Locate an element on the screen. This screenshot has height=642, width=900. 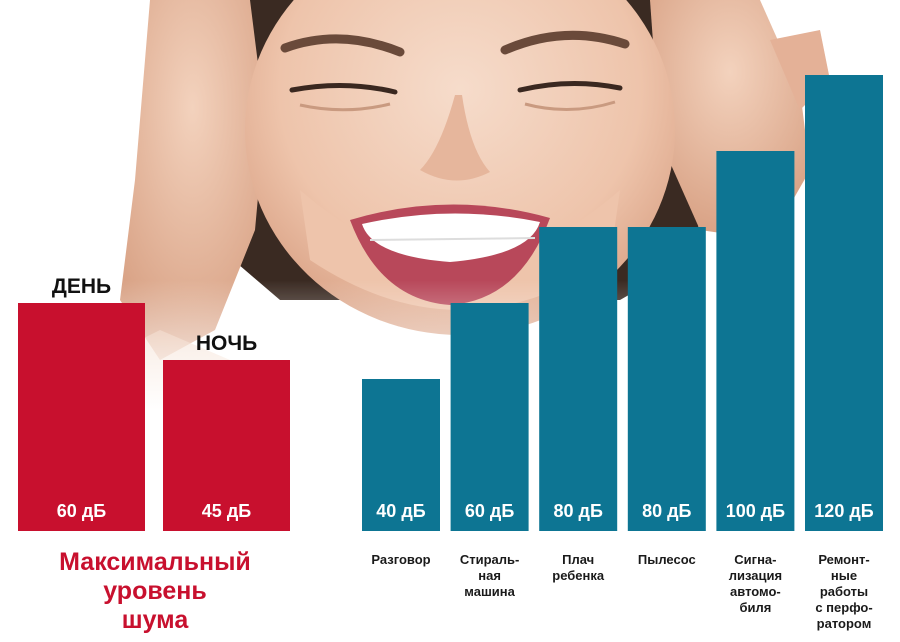
source-category-label: Сигна- is located at coordinates (755, 559).